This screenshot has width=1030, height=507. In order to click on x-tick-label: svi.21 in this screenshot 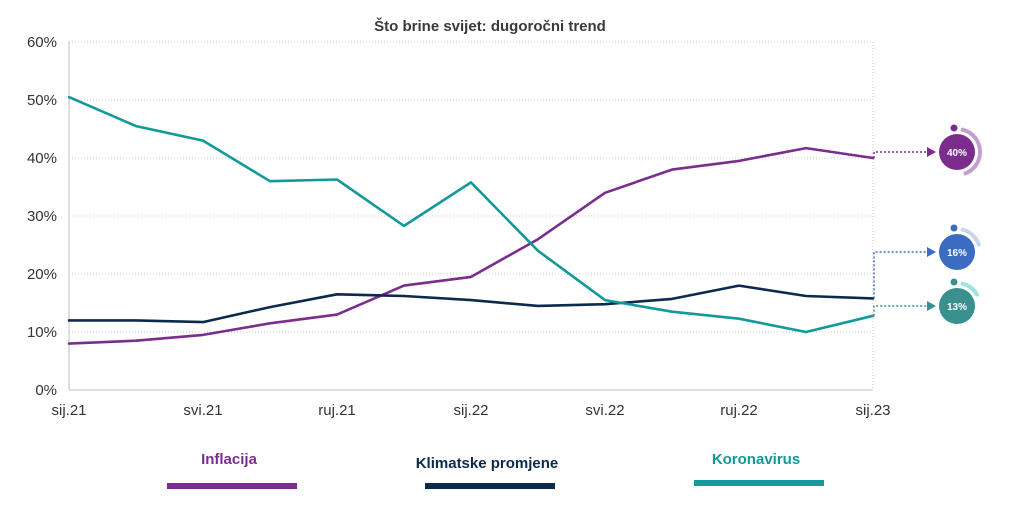, I will do `click(202, 410)`.